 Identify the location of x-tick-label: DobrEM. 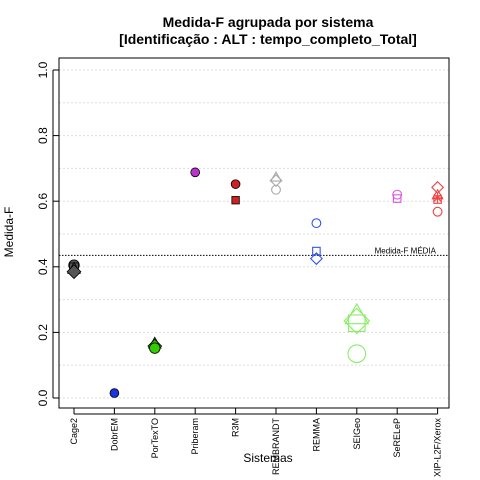
(114, 434).